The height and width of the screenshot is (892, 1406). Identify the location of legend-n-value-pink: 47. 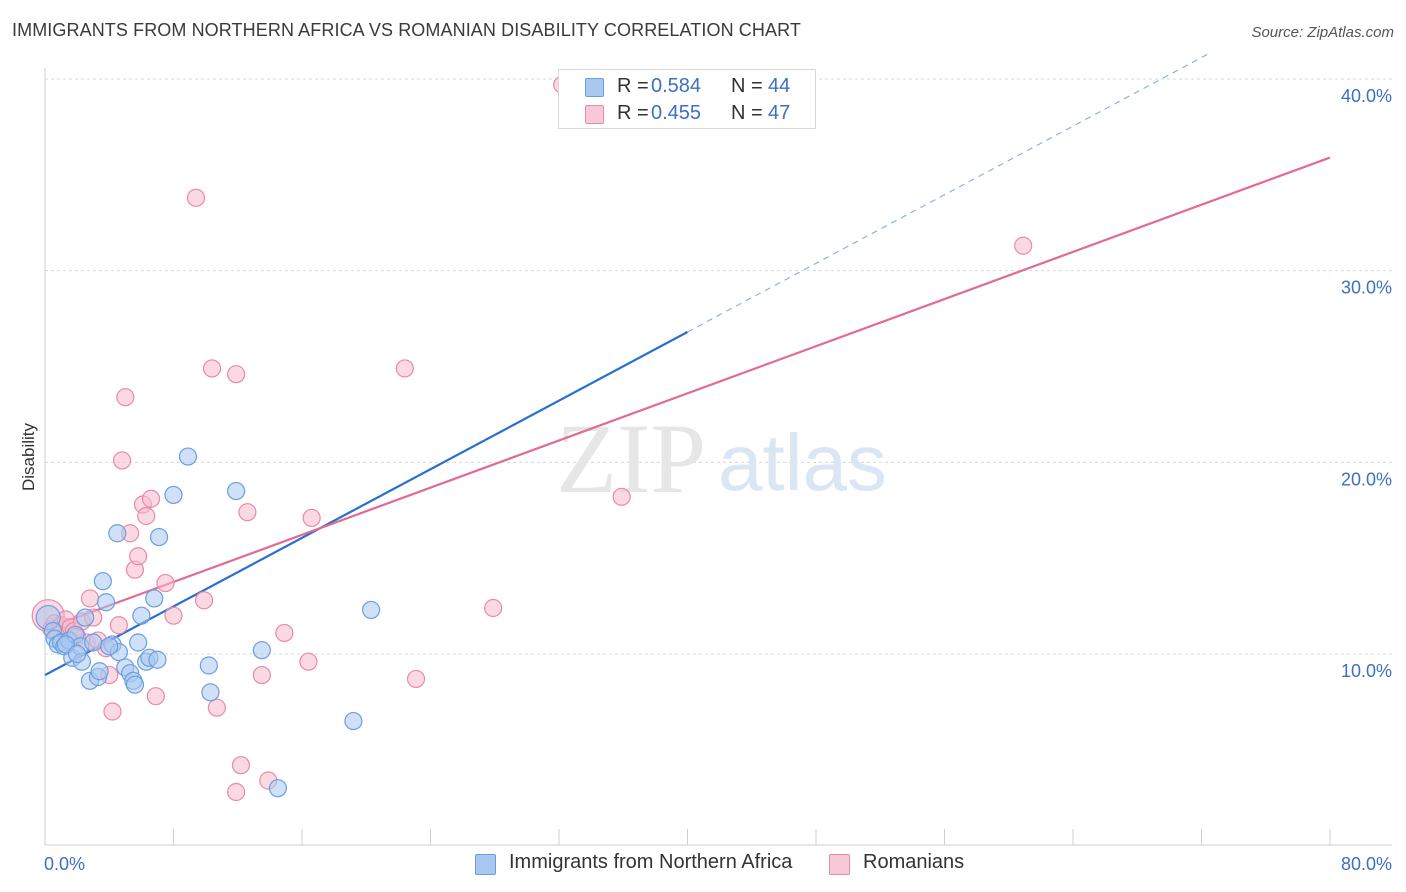
(779, 113).